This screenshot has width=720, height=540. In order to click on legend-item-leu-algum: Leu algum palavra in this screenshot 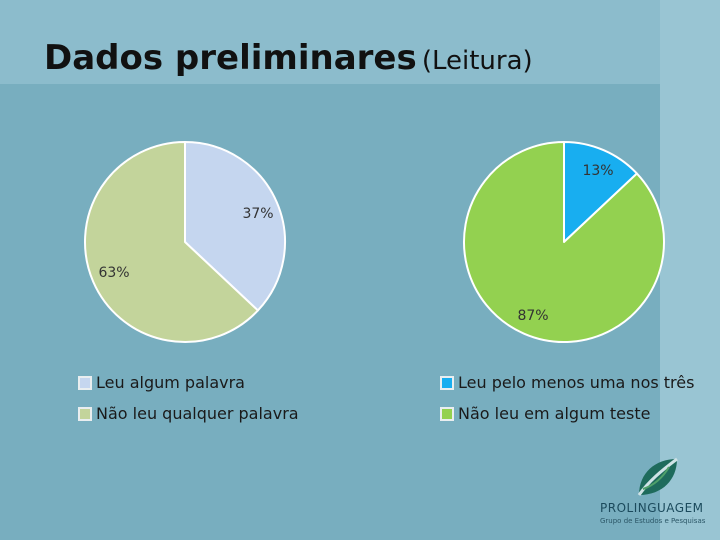, I will do `click(188, 382)`.